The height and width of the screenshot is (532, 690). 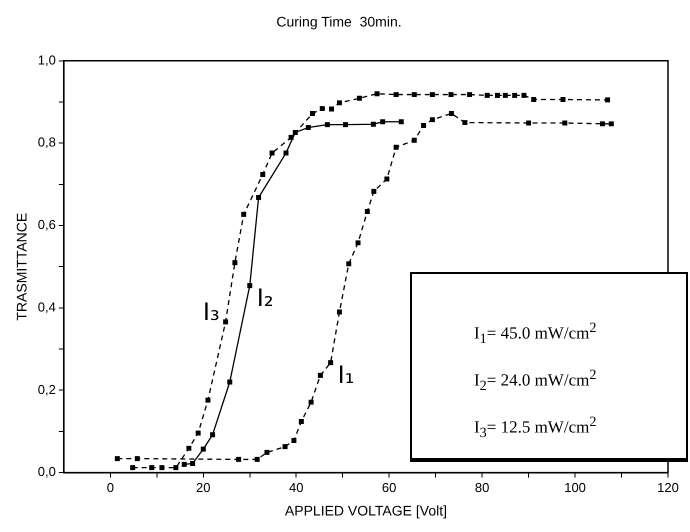 What do you see at coordinates (47, 60) in the screenshot?
I see `y-tick-label: 1,0` at bounding box center [47, 60].